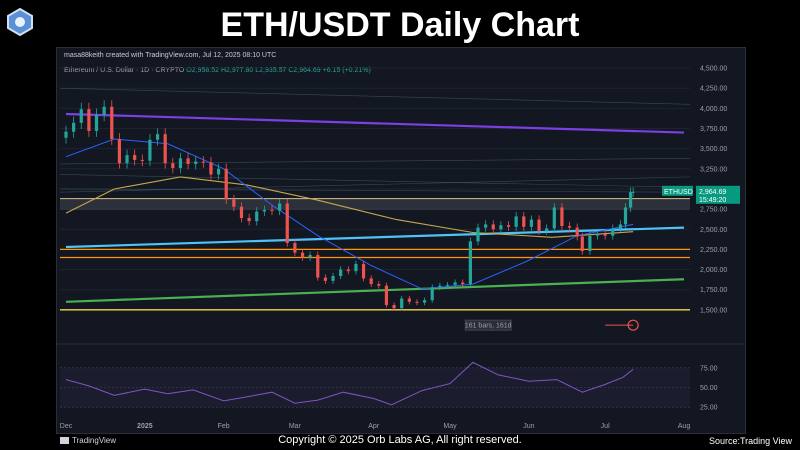 Image resolution: width=800 pixels, height=450 pixels. Describe the element at coordinates (713, 89) in the screenshot. I see `price-tick-label: 4,250.00` at that location.